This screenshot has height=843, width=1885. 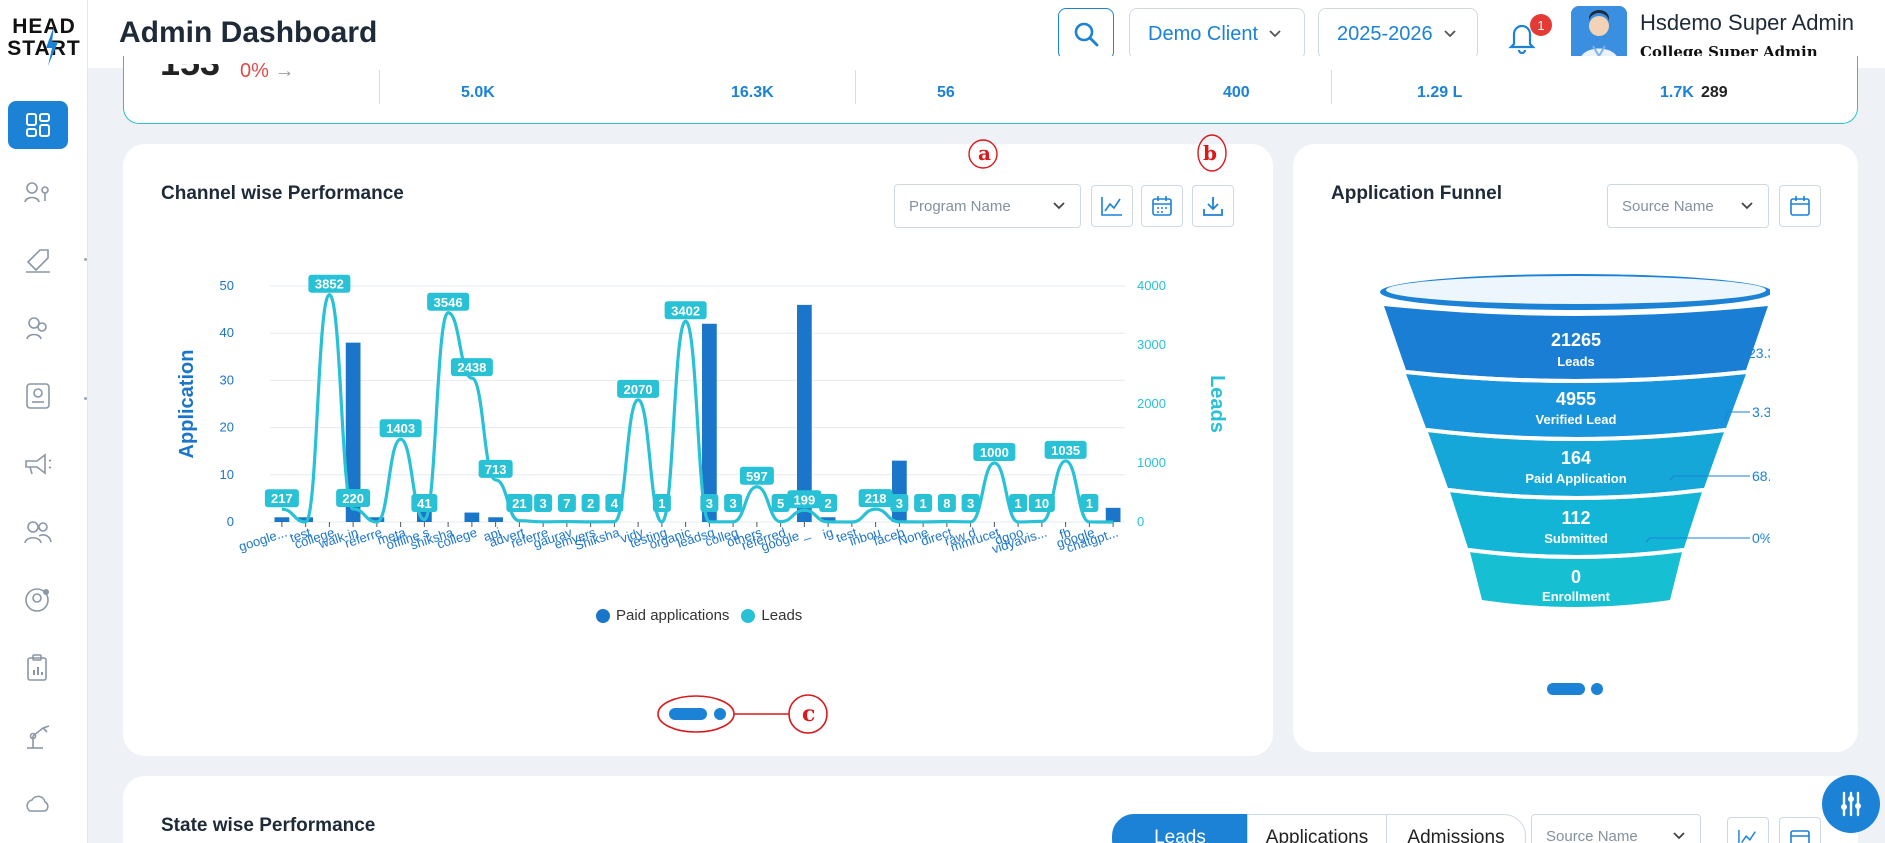 I want to click on x-tick-label: test, so click(x=846, y=534).